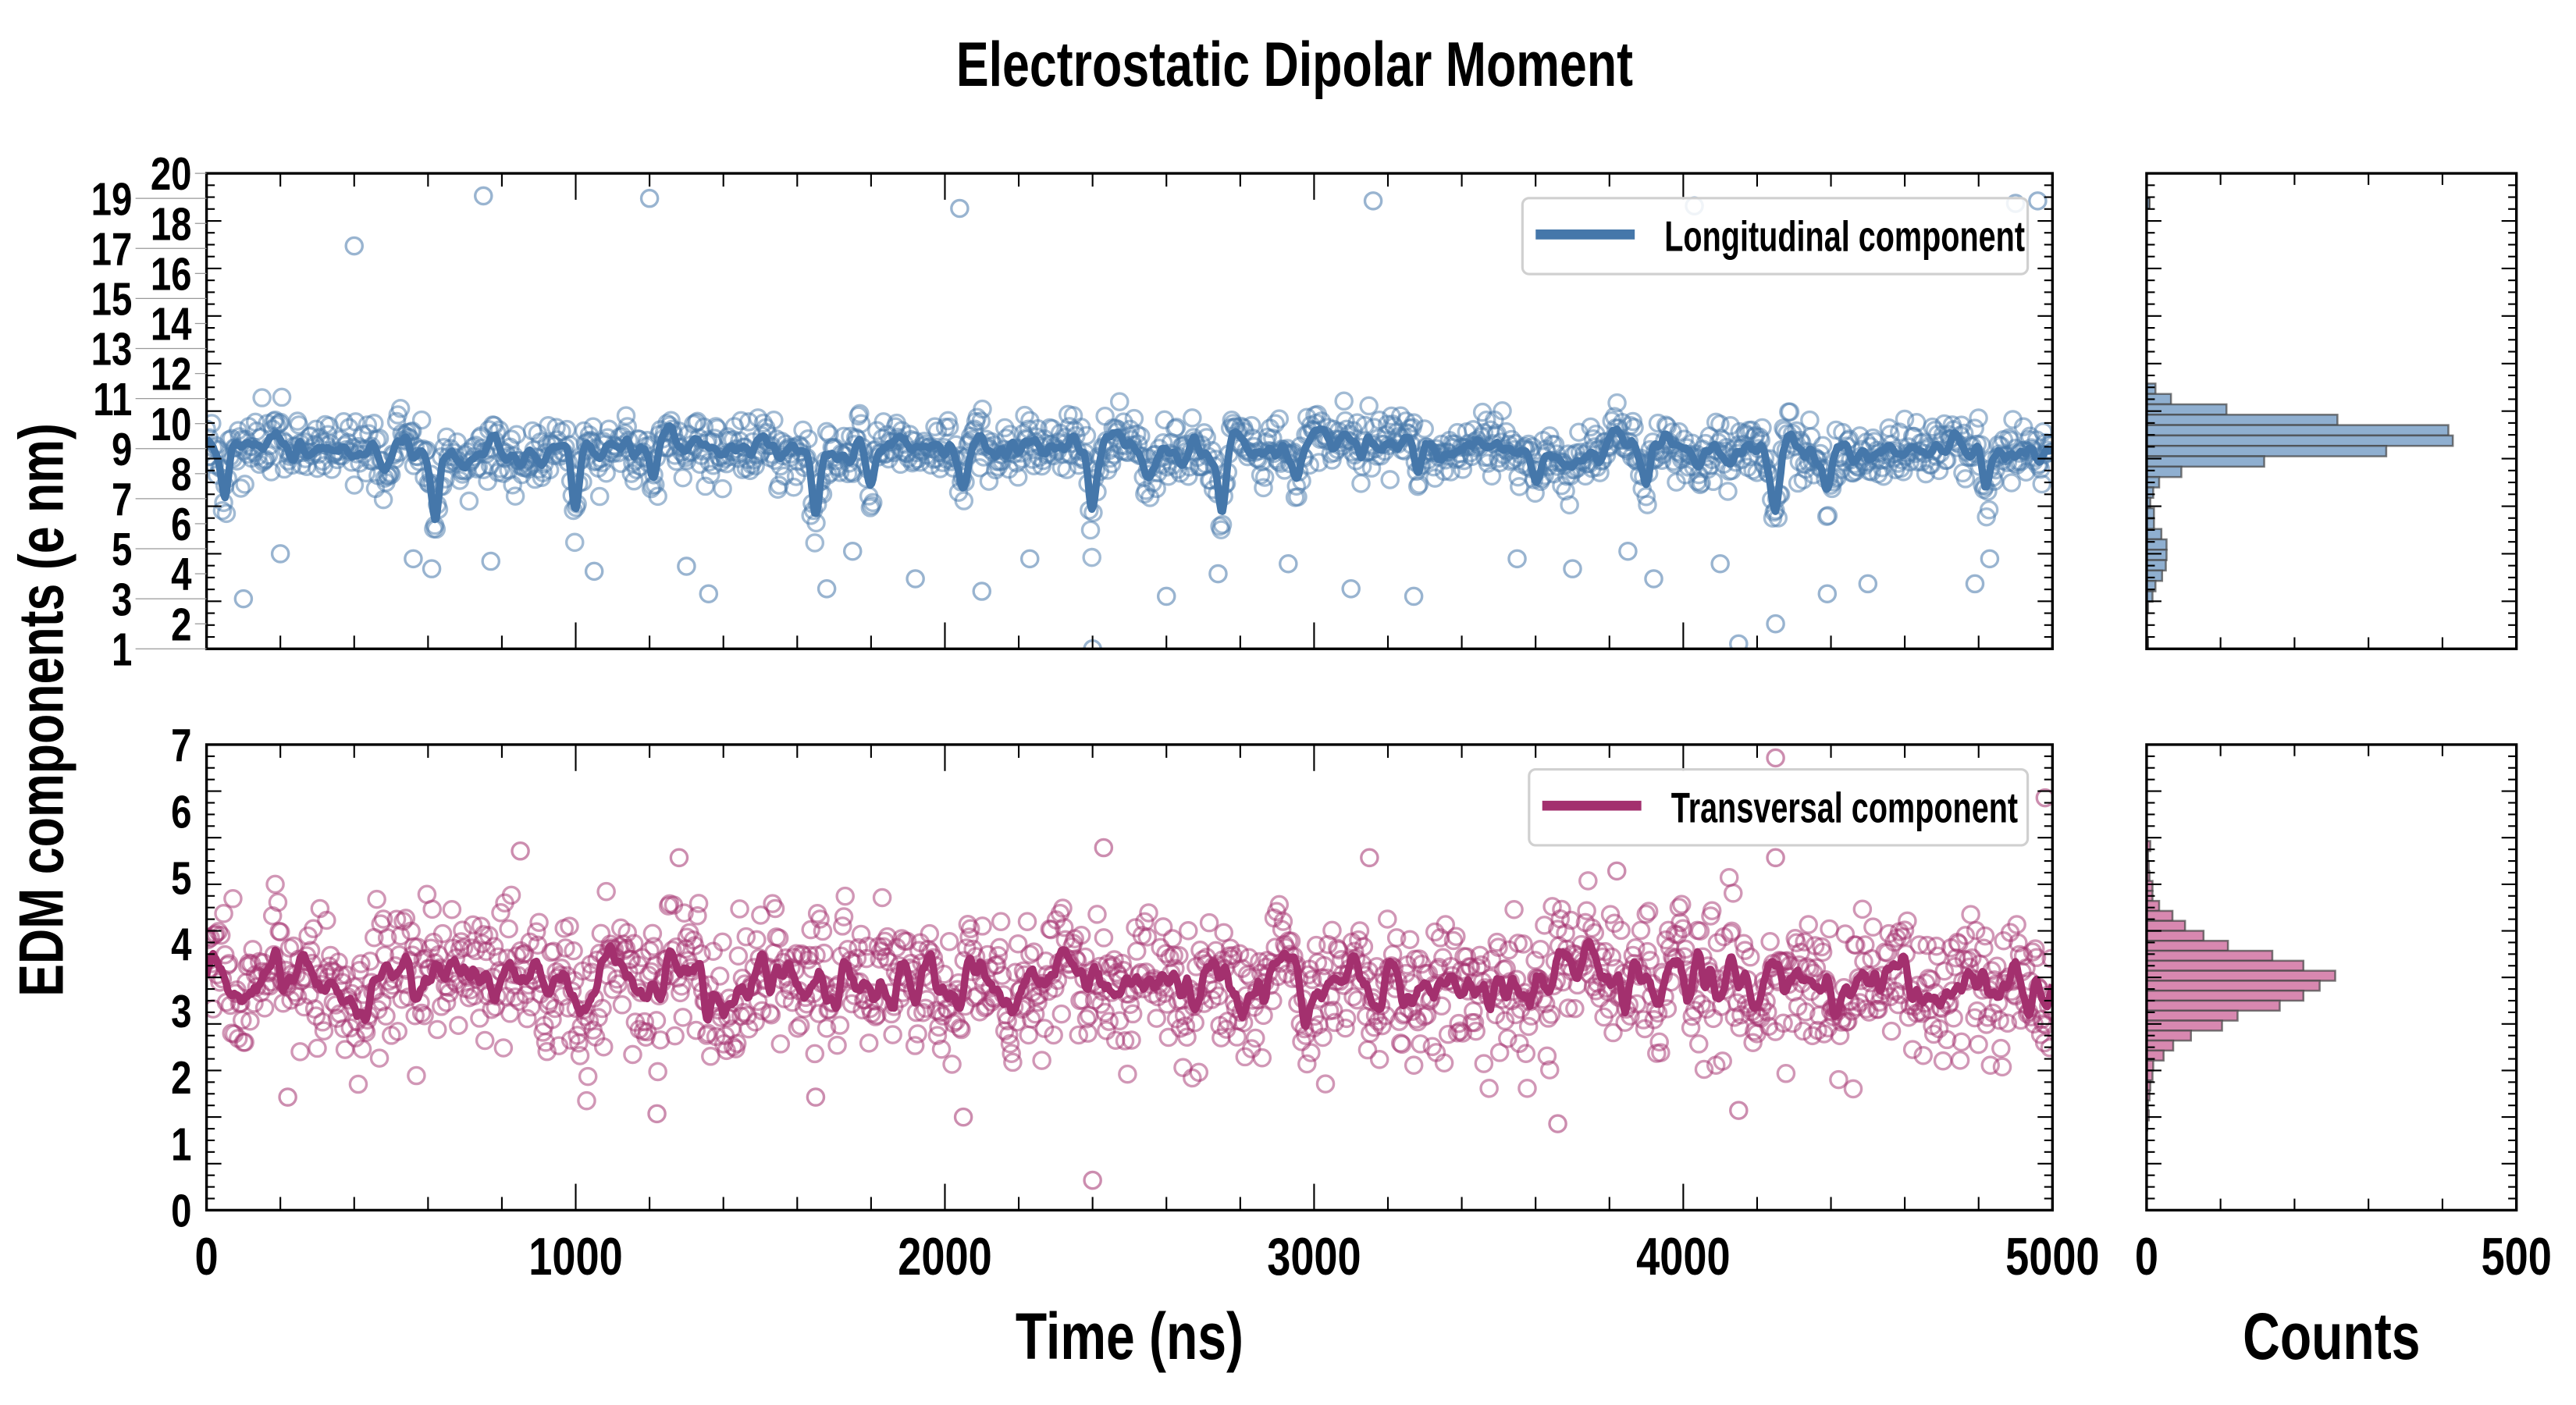  I want to click on histogram-bottom: 0 500, so click(2343, 1015).